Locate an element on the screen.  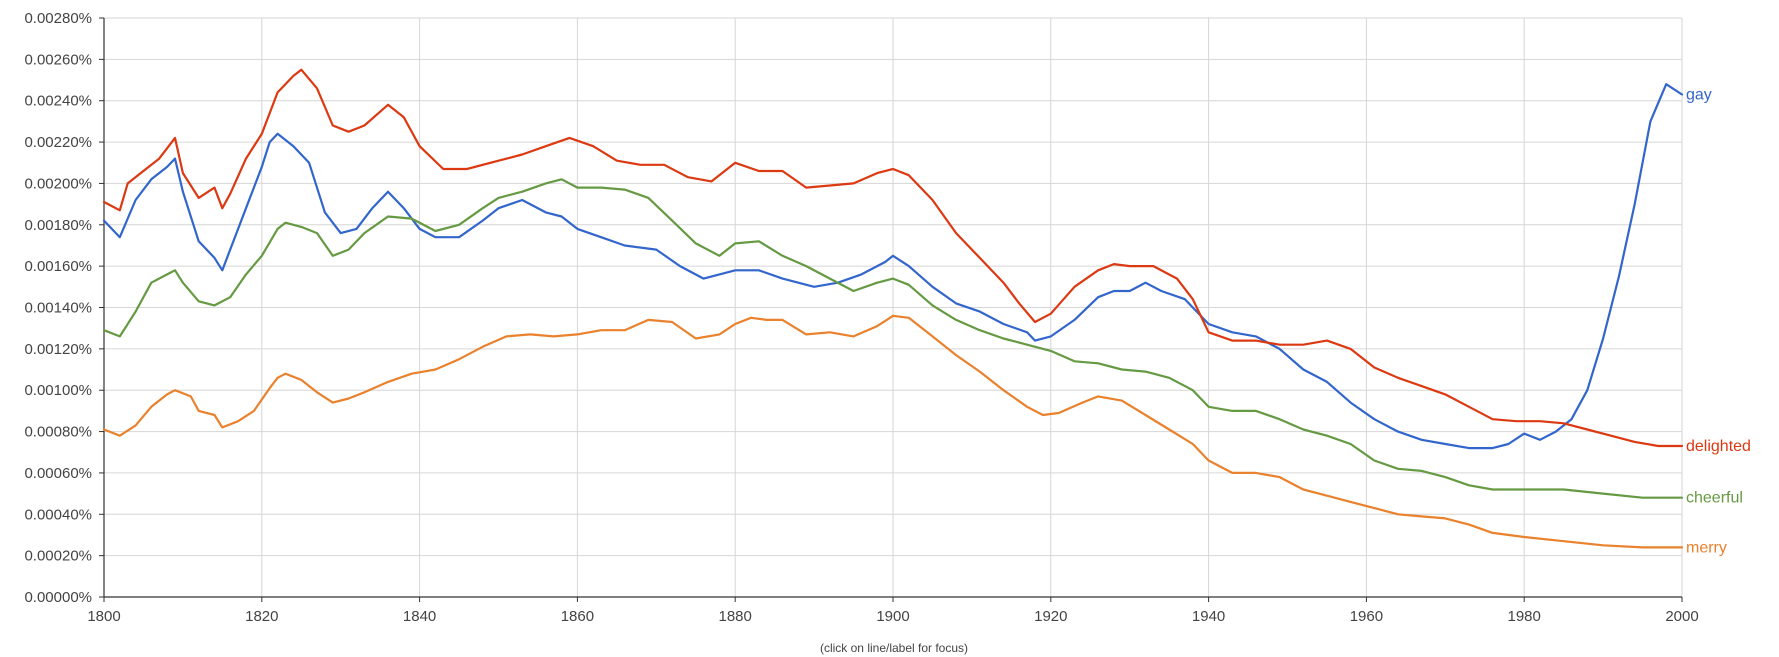
x-tick-label: 1800 is located at coordinates (103, 616).